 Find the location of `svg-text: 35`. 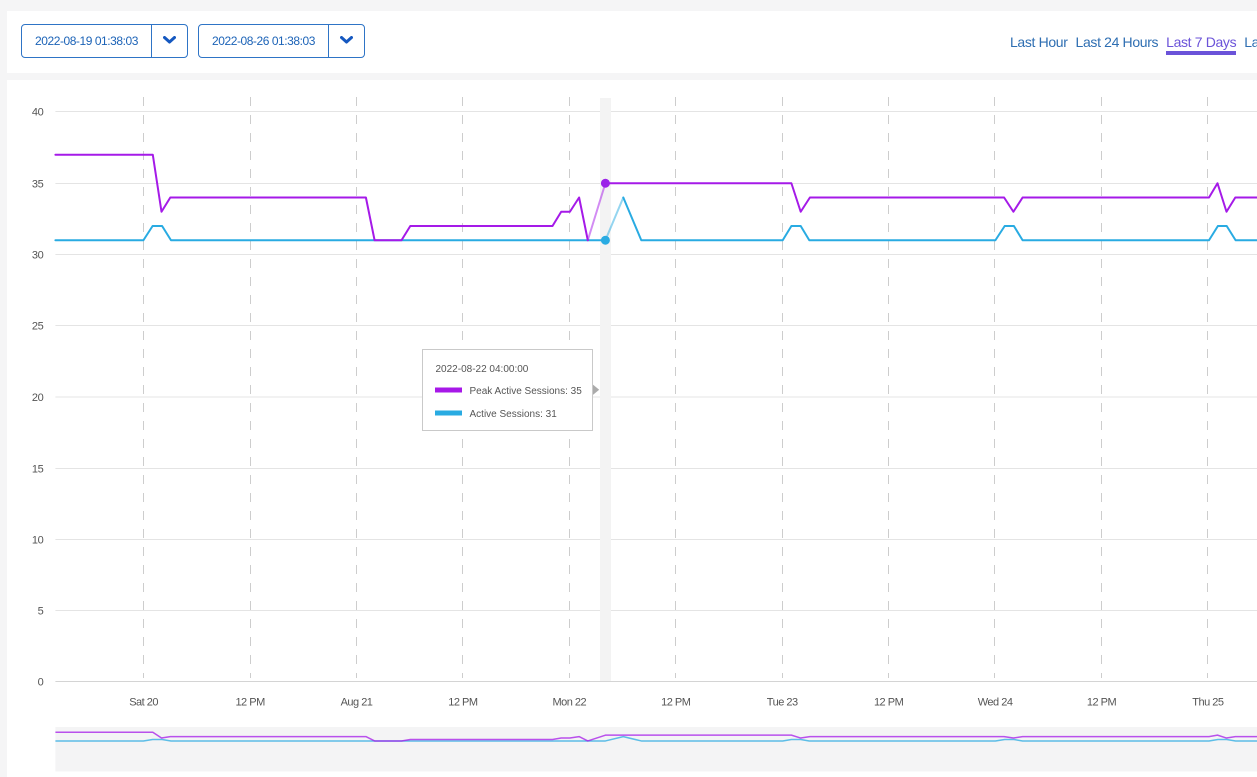

svg-text: 35 is located at coordinates (38, 185).